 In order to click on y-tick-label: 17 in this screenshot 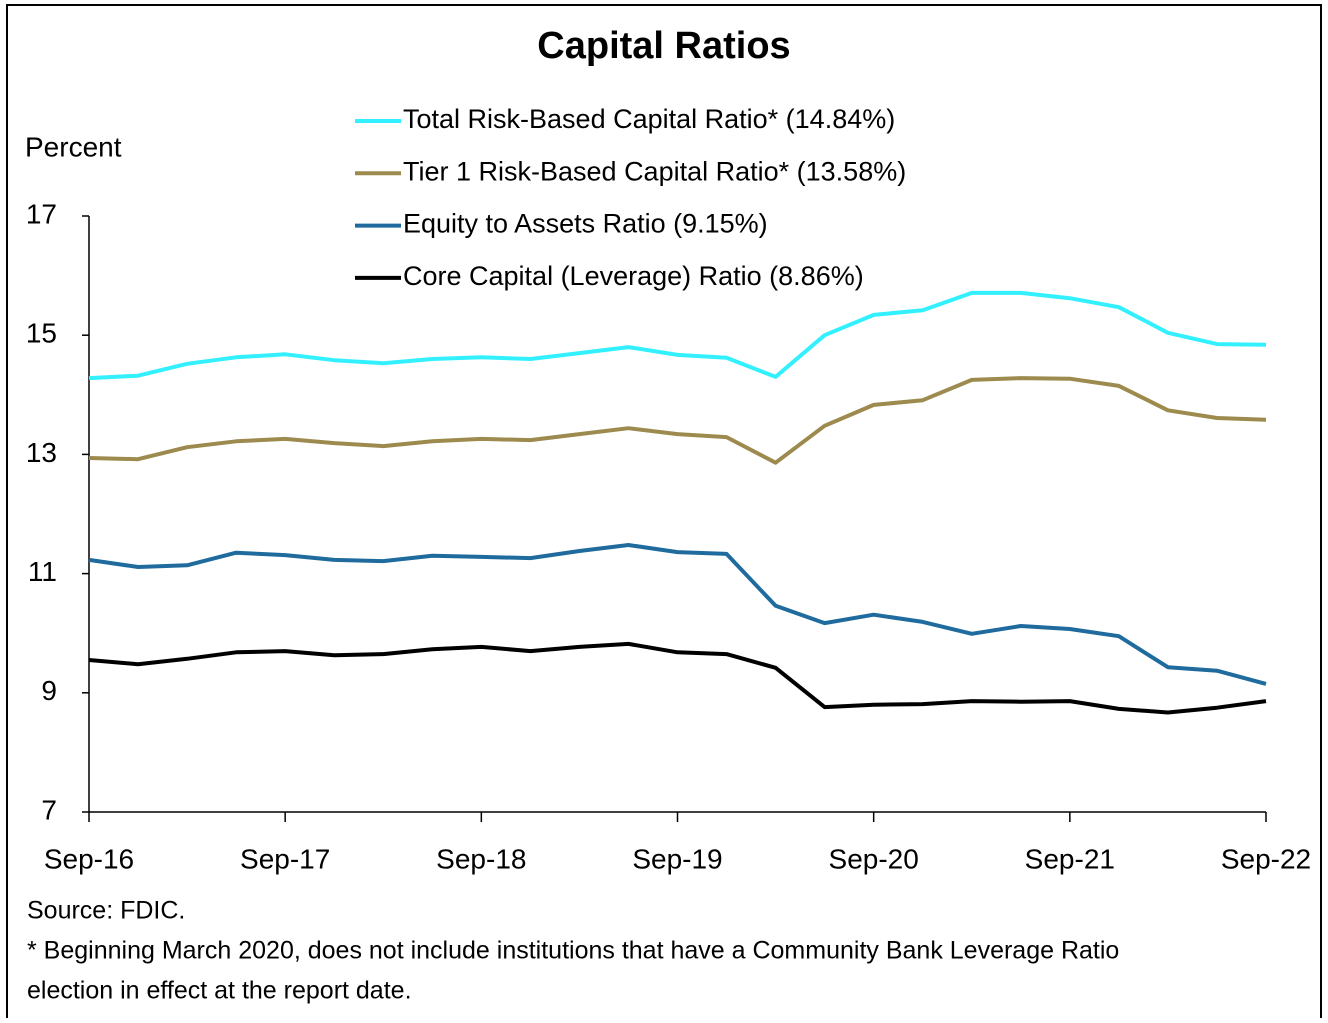, I will do `click(41, 213)`.